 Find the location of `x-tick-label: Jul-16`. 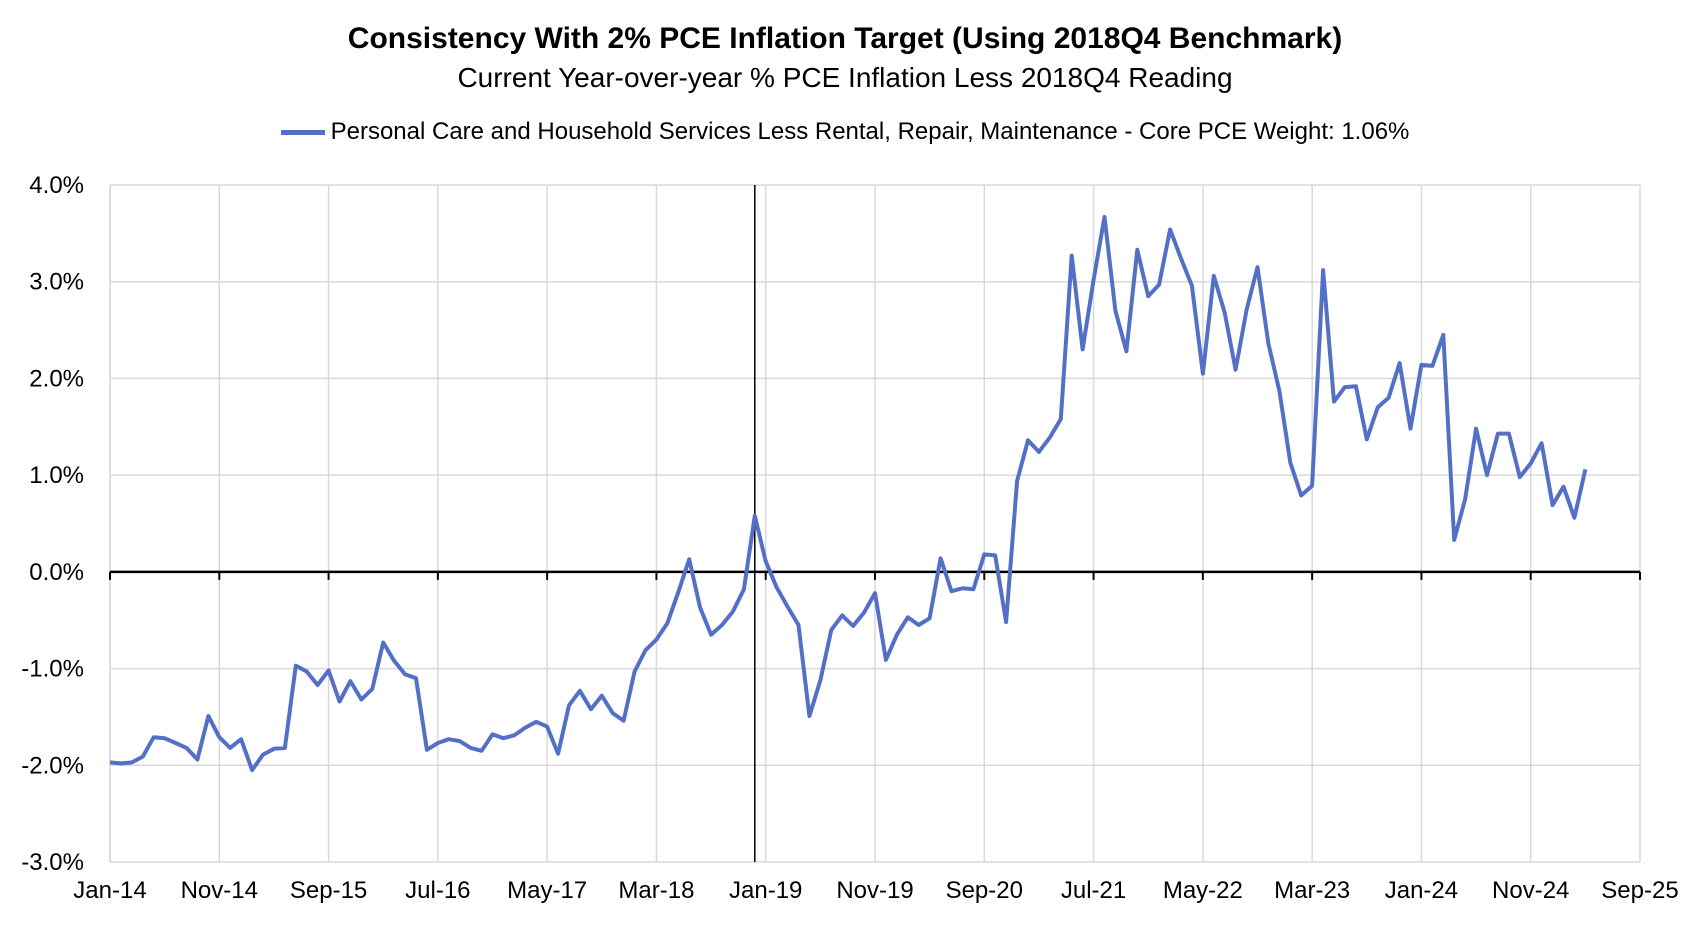

x-tick-label: Jul-16 is located at coordinates (437, 890).